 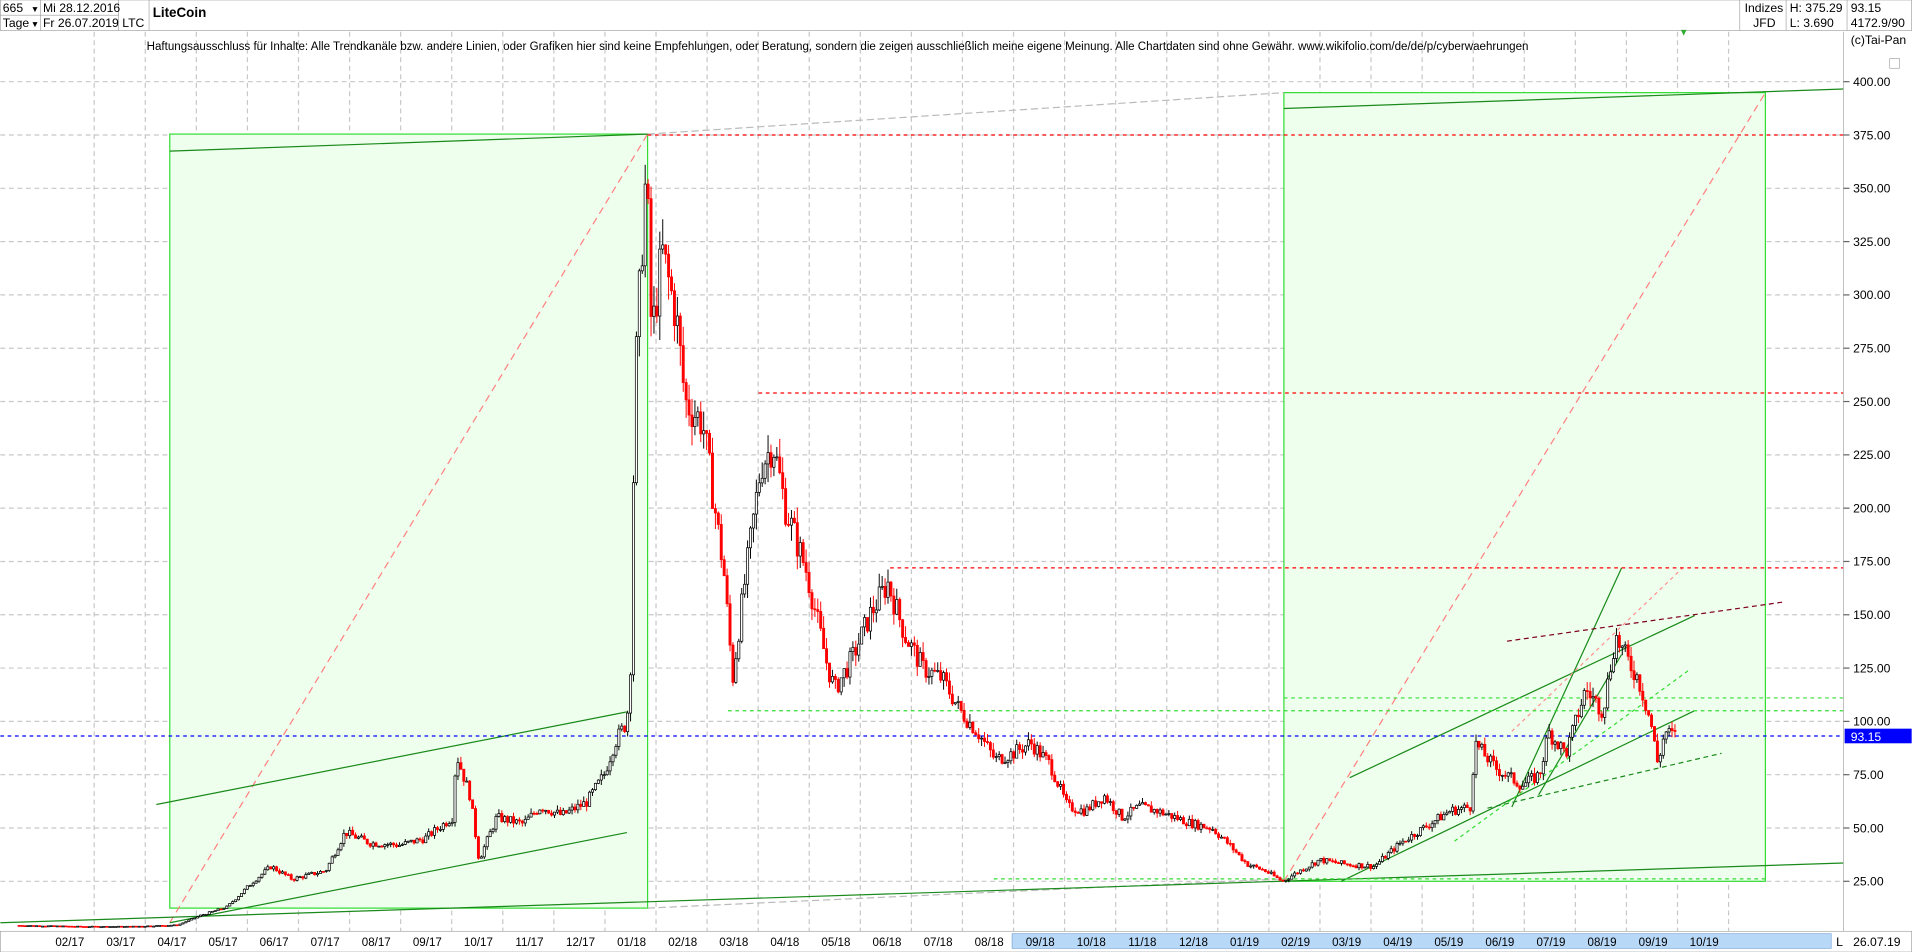 I want to click on x-tick-label: 12/18, so click(x=1193, y=943).